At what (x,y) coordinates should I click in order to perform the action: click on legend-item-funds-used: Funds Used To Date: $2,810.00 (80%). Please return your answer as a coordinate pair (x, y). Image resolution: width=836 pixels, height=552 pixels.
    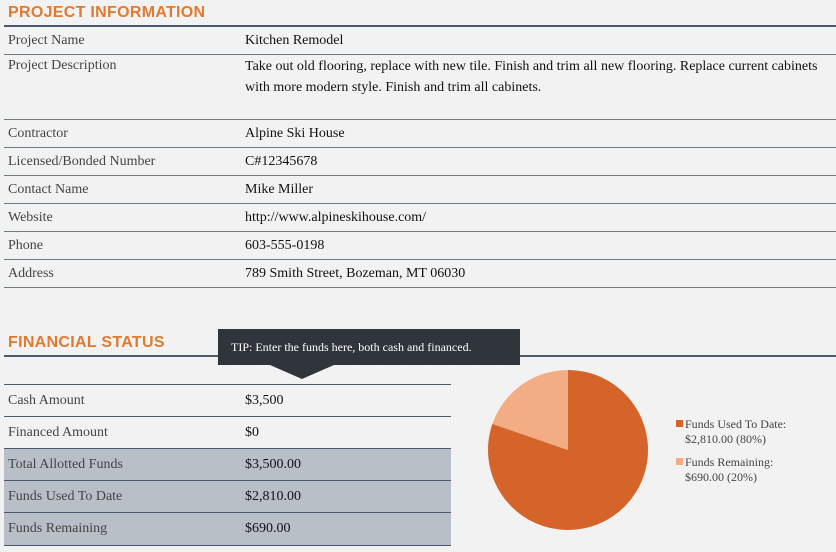
    Looking at the image, I should click on (731, 432).